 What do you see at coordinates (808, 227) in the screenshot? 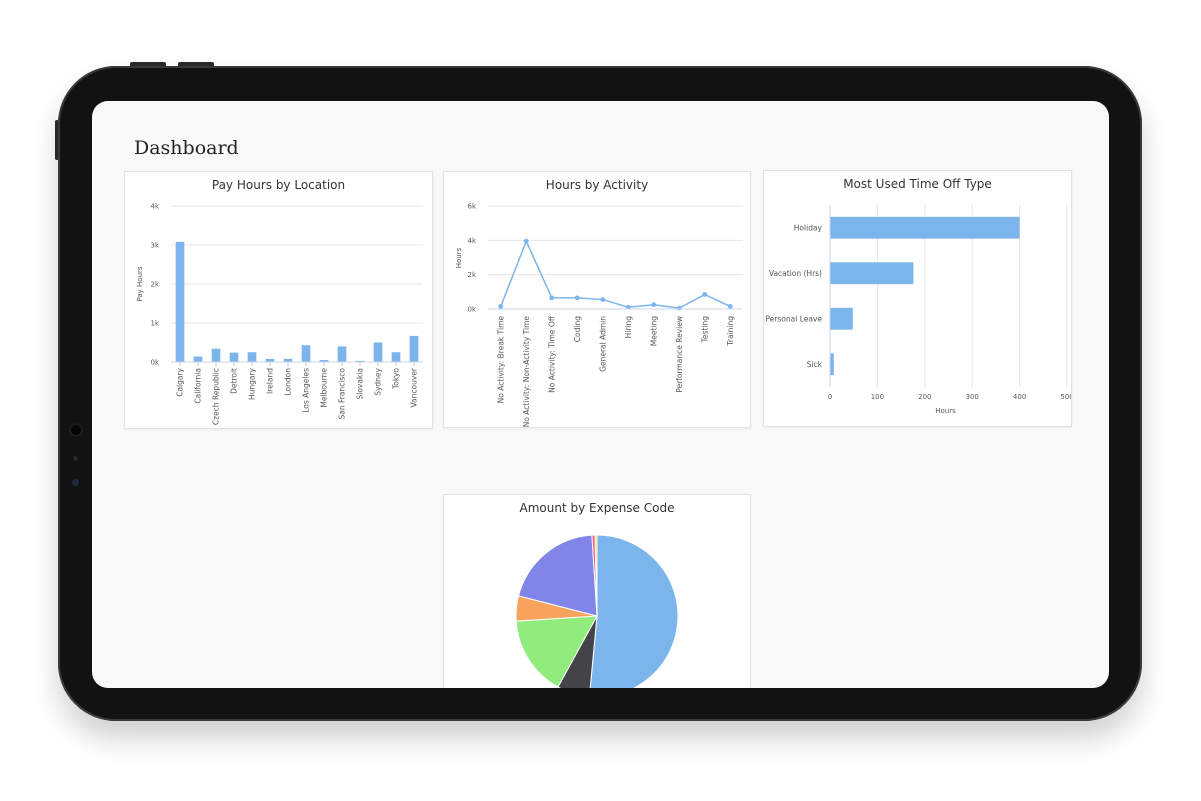
I see `y-tick-label: Holiday` at bounding box center [808, 227].